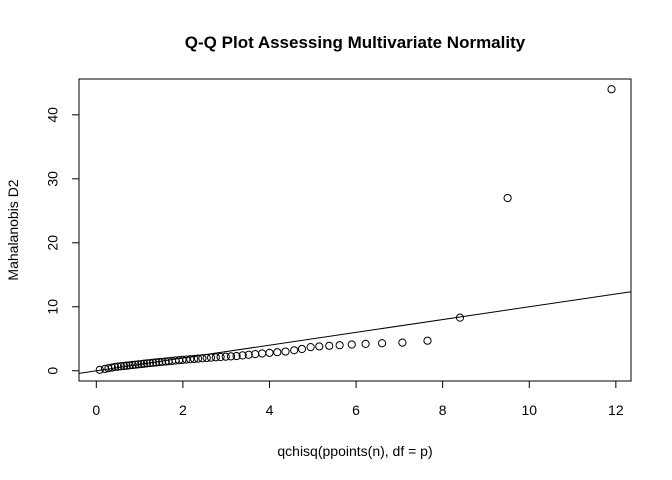 The height and width of the screenshot is (480, 672). What do you see at coordinates (358, 399) in the screenshot?
I see `x-axis: 0 2 4 6 8 10 12` at bounding box center [358, 399].